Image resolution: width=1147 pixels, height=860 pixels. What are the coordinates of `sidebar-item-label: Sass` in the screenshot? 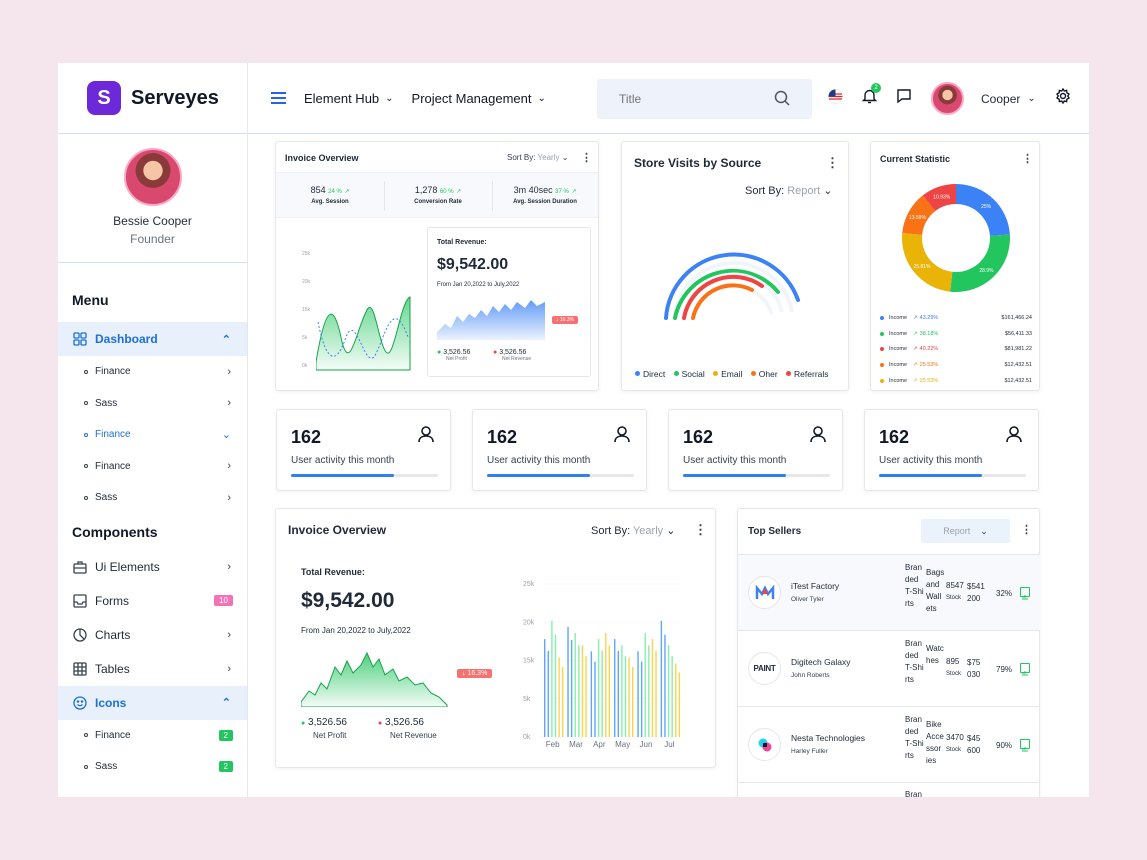 It's located at (106, 767).